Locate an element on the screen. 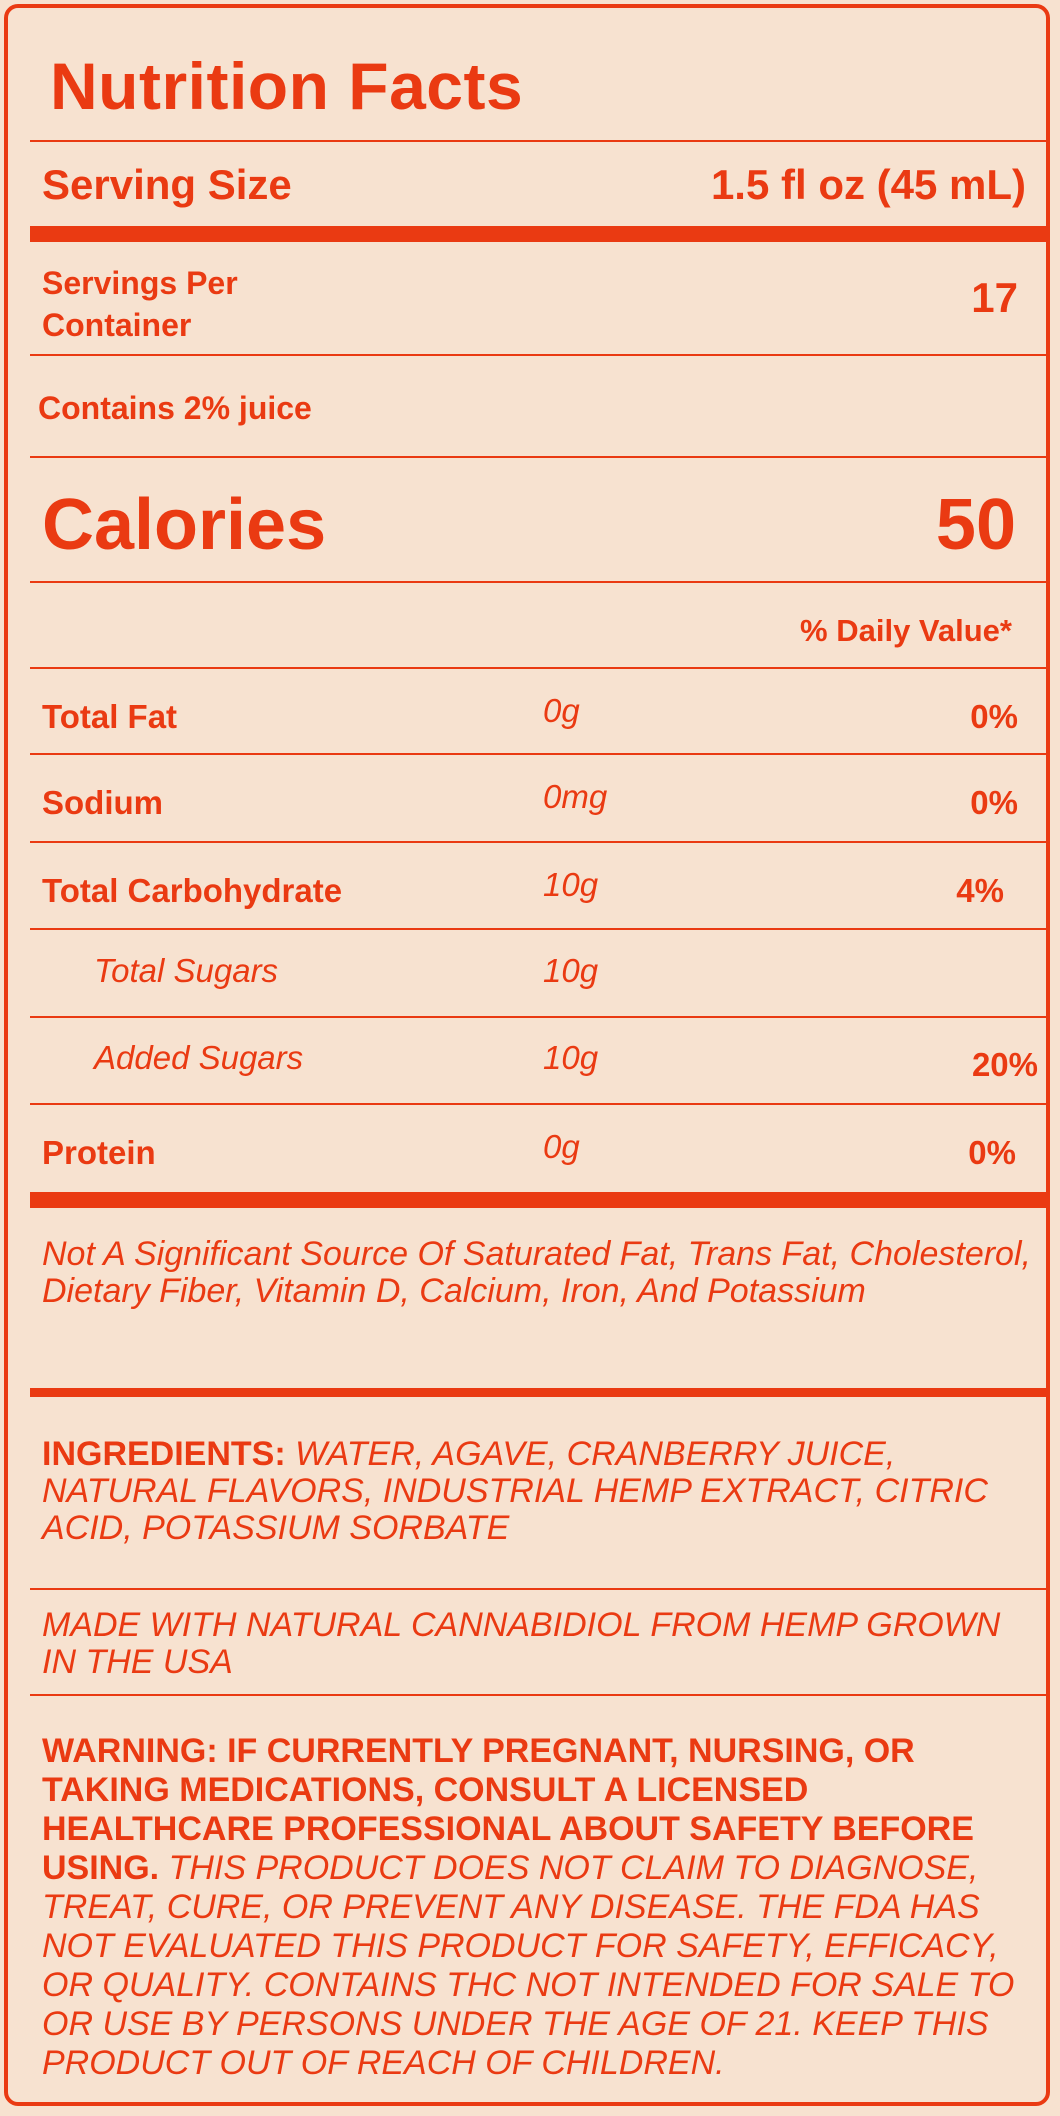  nutrient-sub-name: Total Sugars is located at coordinates (186, 970).